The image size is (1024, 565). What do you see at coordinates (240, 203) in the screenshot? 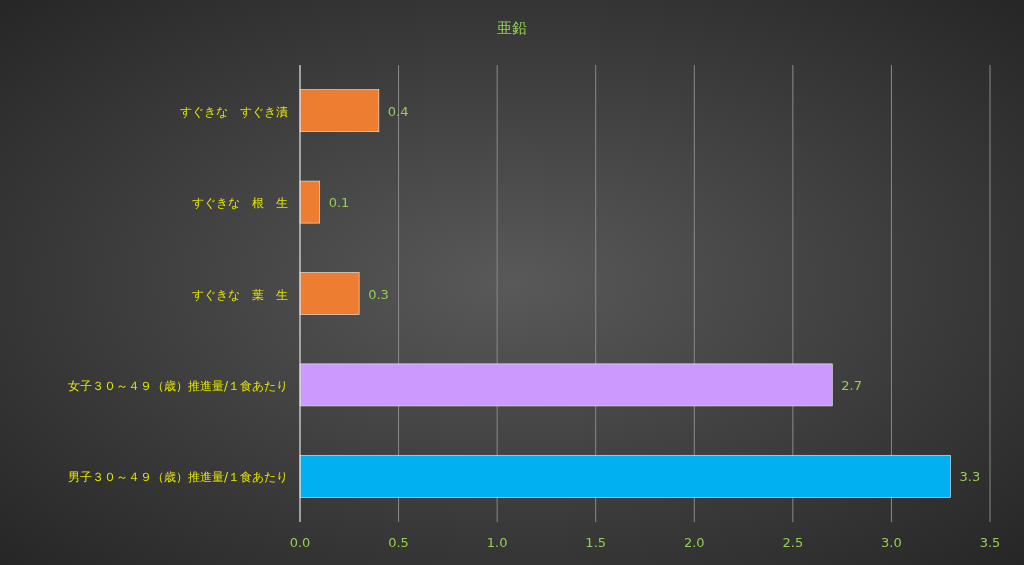
I see `y-tick-label: すぐきな 根 生` at bounding box center [240, 203].